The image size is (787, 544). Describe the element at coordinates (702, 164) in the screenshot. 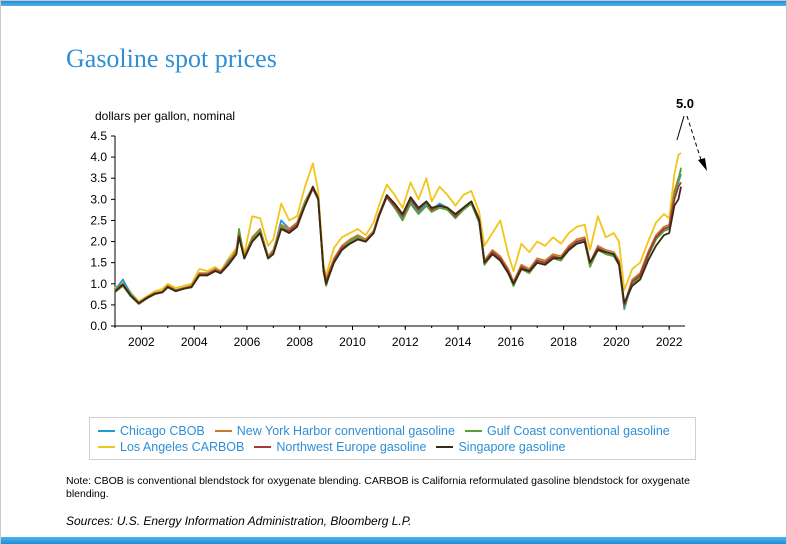

I see `annotation-arrowhead` at that location.